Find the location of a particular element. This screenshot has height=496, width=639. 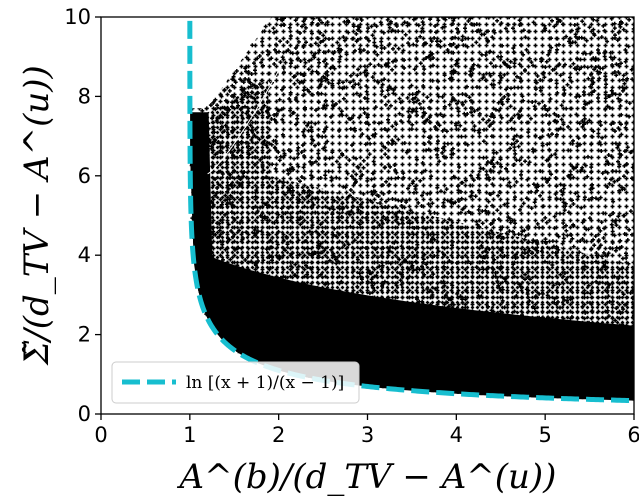

legend: ln [(x + 1)/(x − 1)] is located at coordinates (235, 382).